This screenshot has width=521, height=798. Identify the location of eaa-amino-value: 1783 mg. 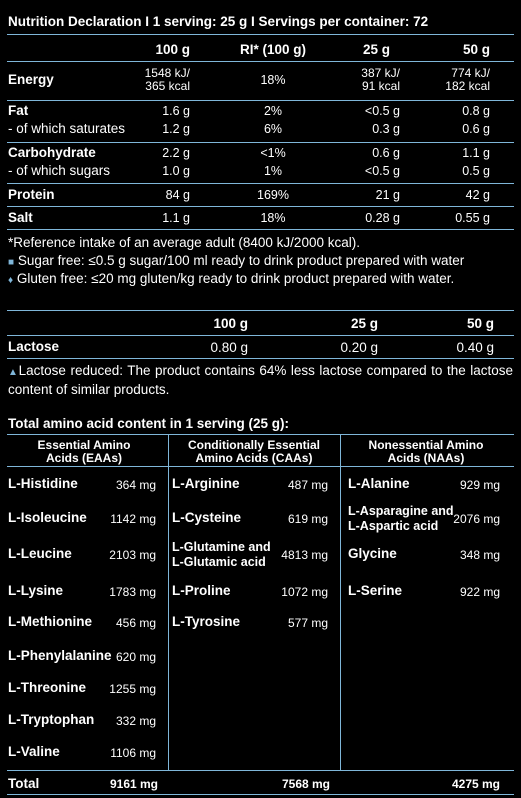
(132, 592).